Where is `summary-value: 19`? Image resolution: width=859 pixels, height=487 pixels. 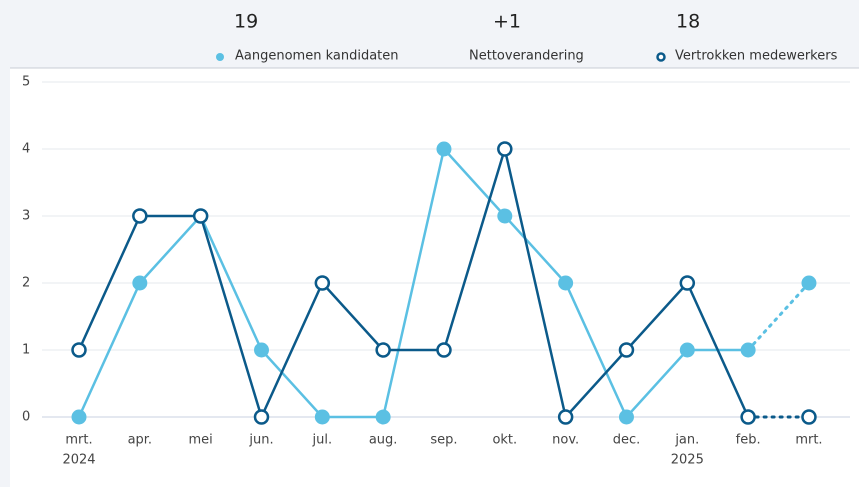 summary-value: 19 is located at coordinates (246, 22).